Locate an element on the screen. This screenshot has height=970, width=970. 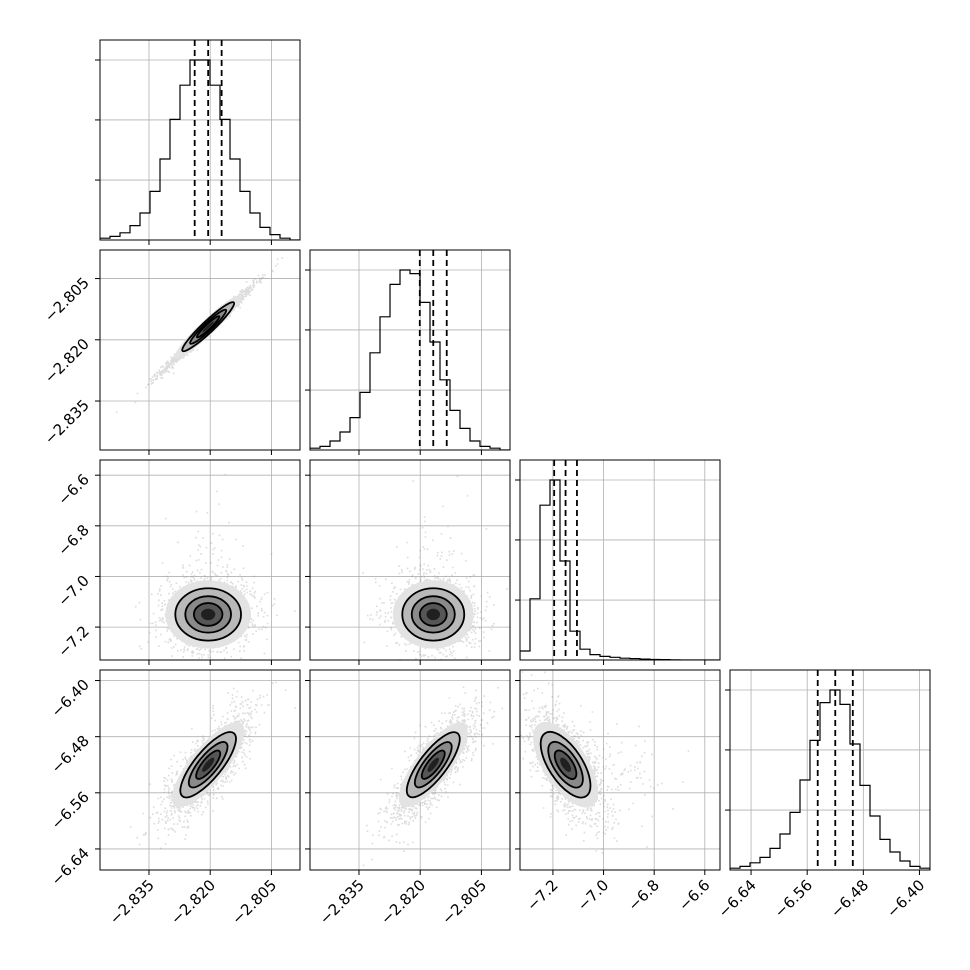
x-tick-label: −7.2 is located at coordinates (542, 895).